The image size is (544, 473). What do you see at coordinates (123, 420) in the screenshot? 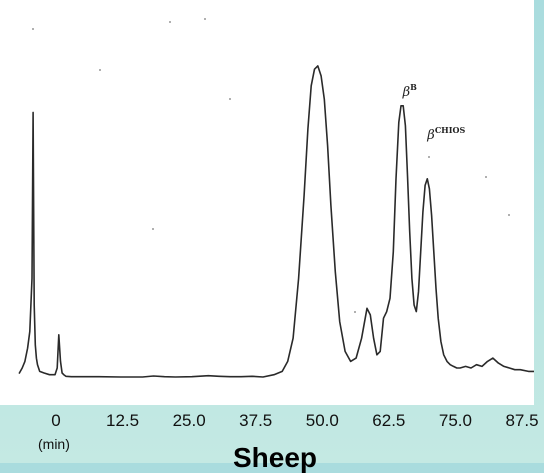
I see `x-tick-label: 12.5` at bounding box center [123, 420].